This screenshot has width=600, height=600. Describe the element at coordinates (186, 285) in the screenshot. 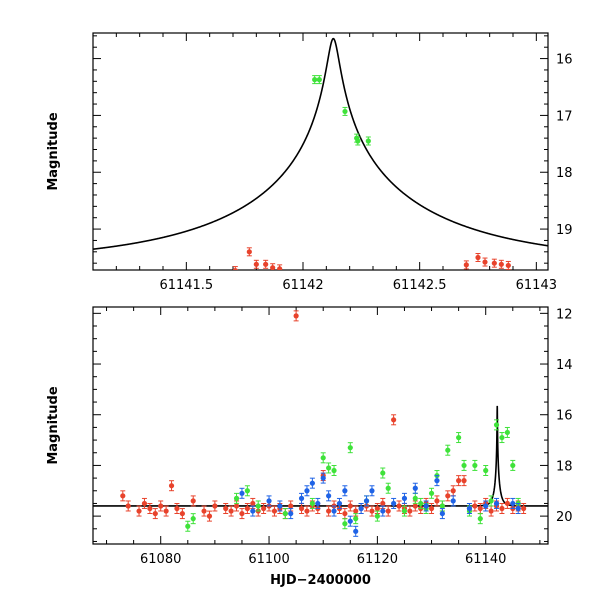

I see `x-tick-label: 61141.5` at that location.